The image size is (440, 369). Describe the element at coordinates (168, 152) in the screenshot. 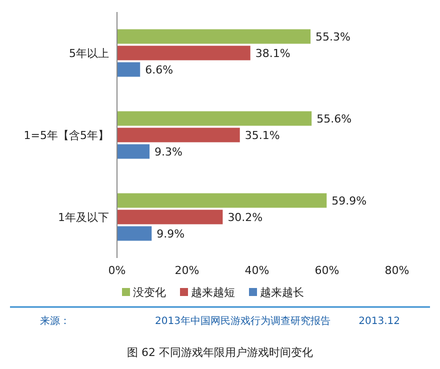

I see `data-label: 9.3%` at that location.